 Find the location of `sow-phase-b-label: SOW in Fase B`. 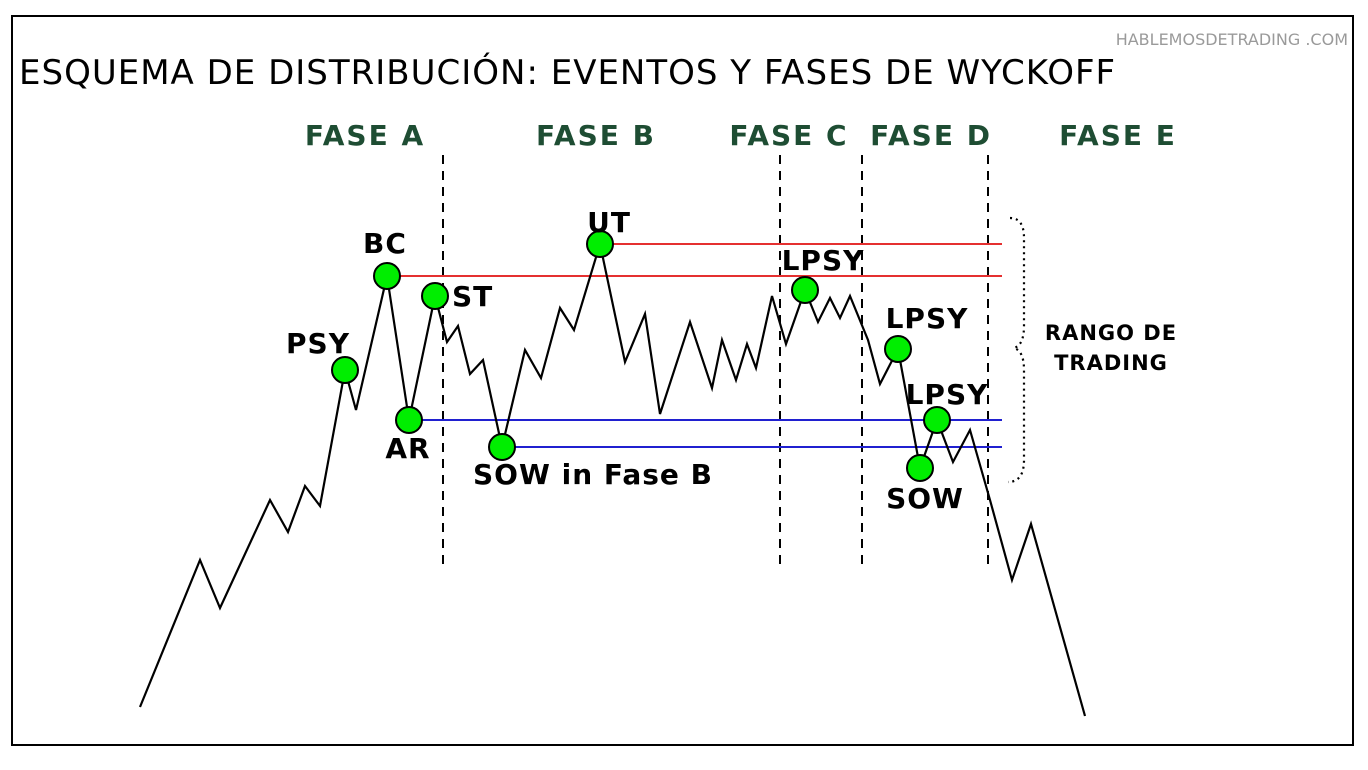

sow-phase-b-label: SOW in Fase B is located at coordinates (593, 474).